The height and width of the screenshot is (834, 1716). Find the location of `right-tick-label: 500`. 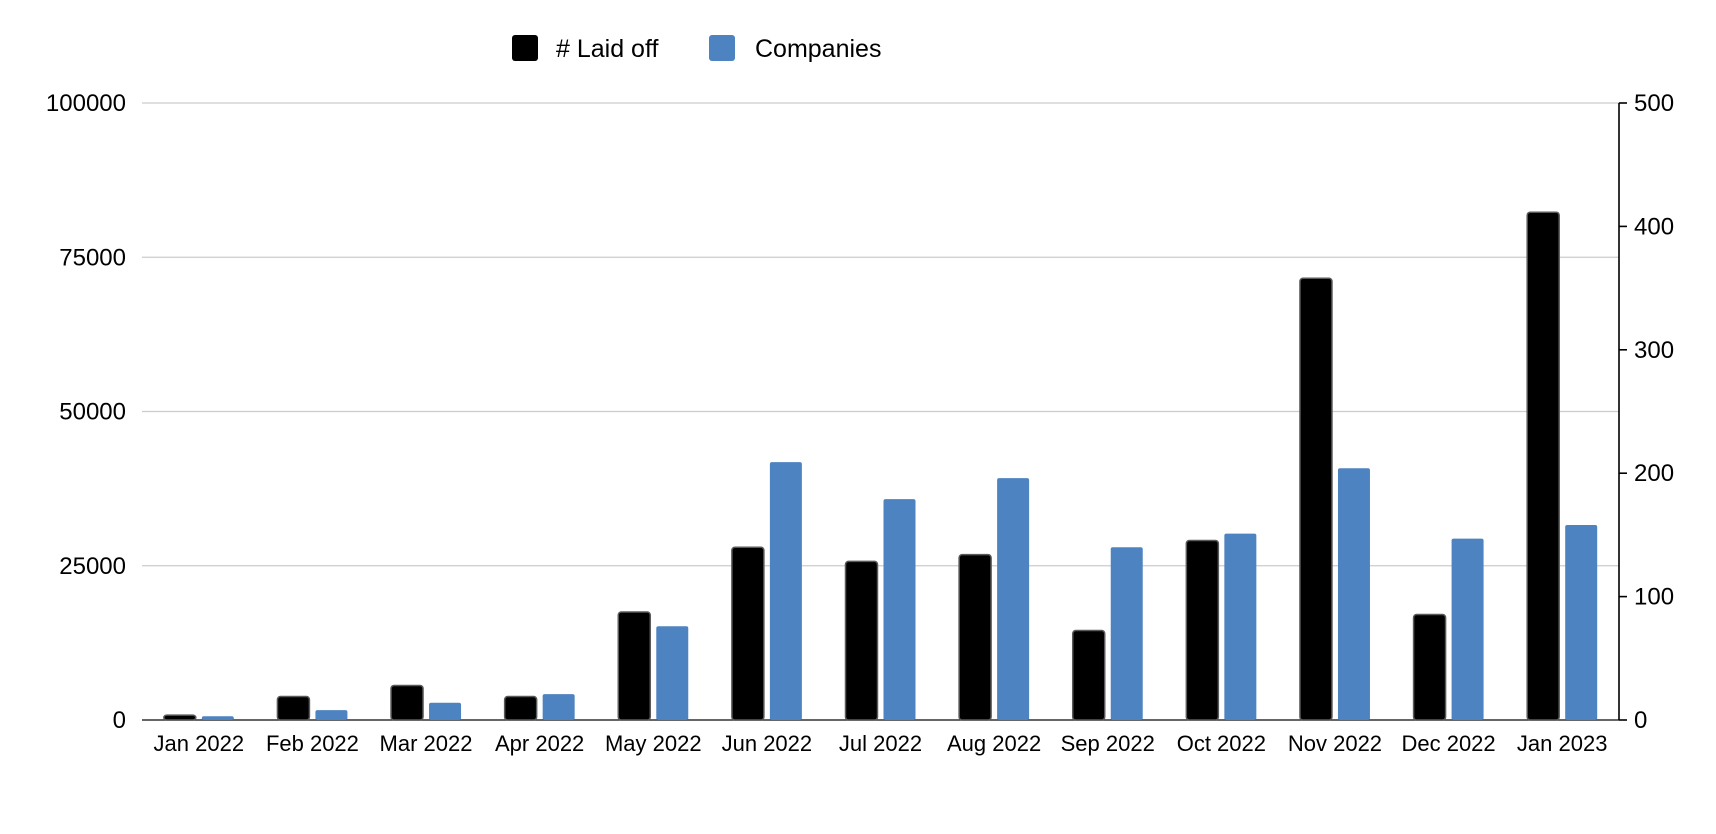

right-tick-label: 500 is located at coordinates (1654, 103).